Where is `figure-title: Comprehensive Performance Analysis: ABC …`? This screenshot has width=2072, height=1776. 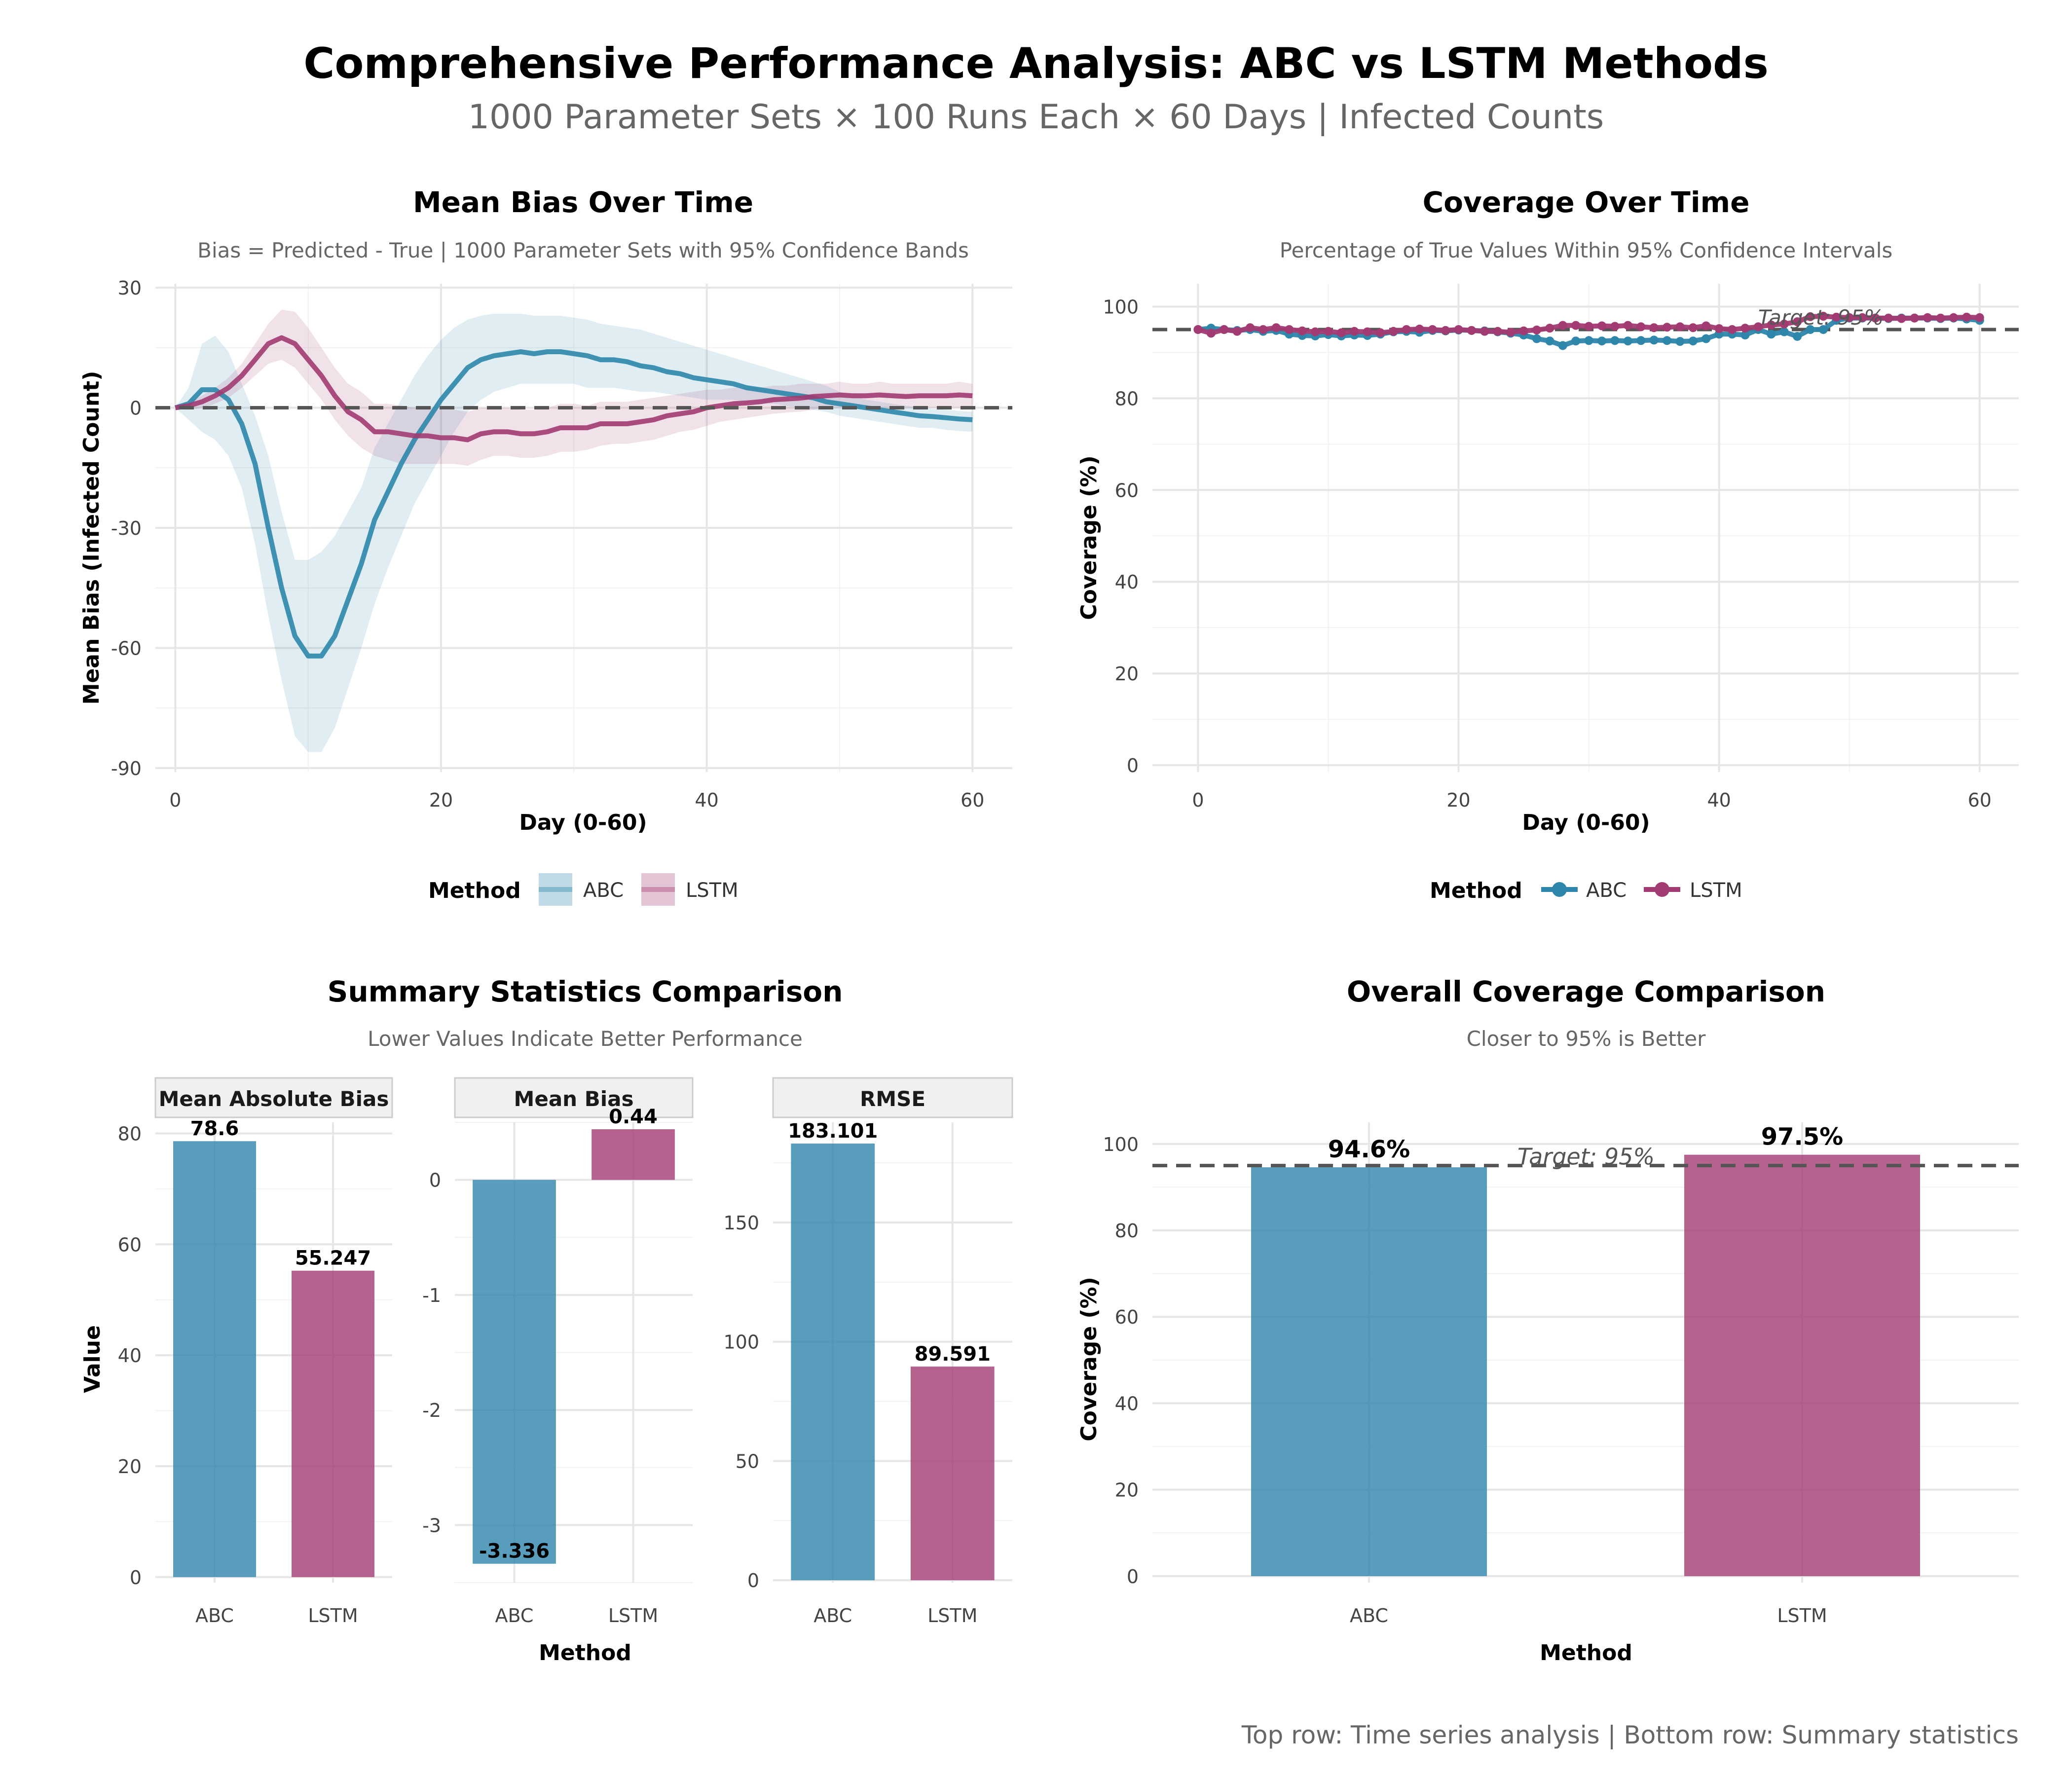 figure-title: Comprehensive Performance Analysis: ABC … is located at coordinates (1036, 64).